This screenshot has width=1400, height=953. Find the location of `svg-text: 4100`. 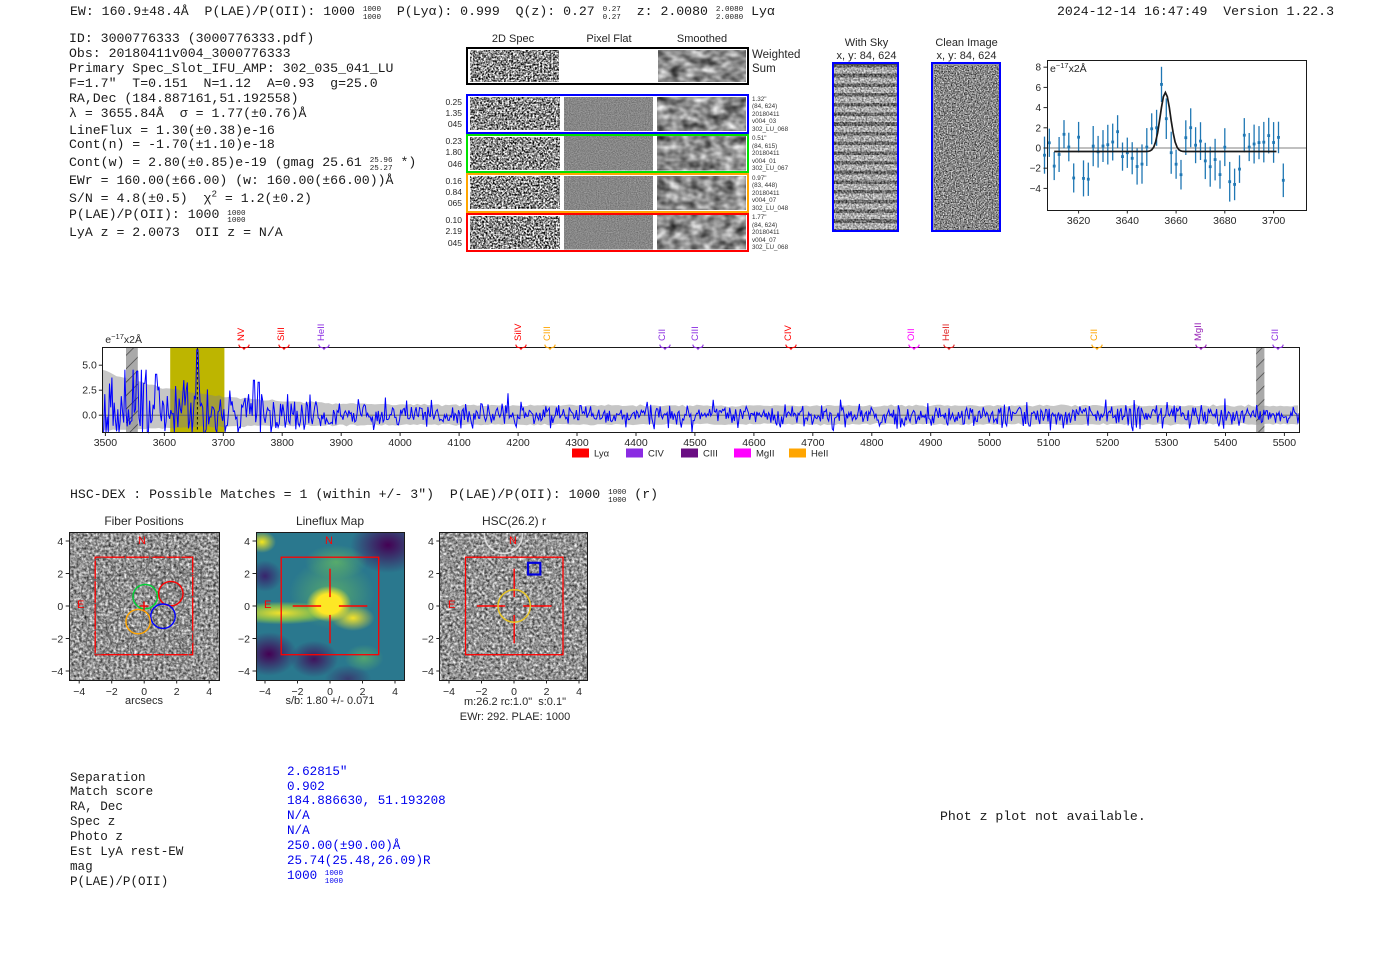

svg-text: 4100 is located at coordinates (459, 443).